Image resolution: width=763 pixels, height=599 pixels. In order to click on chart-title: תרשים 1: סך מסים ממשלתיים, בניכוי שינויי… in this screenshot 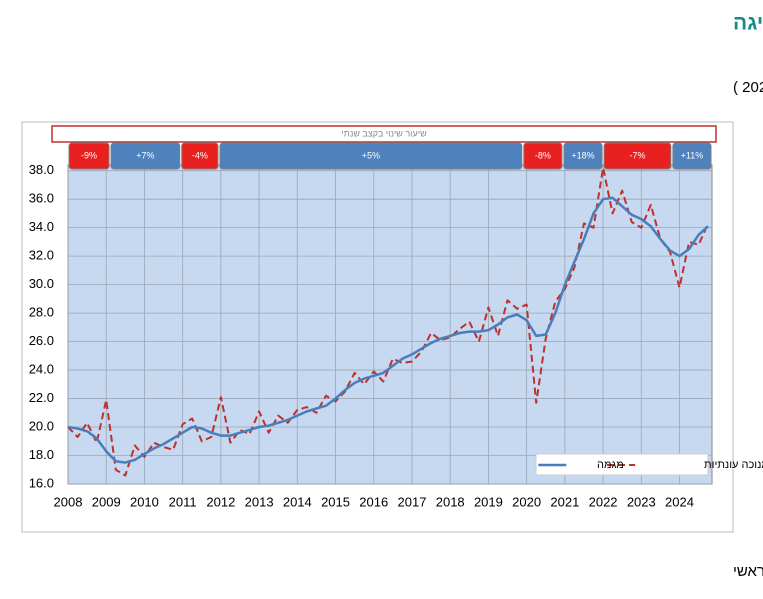, I will do `click(748, 23)`.